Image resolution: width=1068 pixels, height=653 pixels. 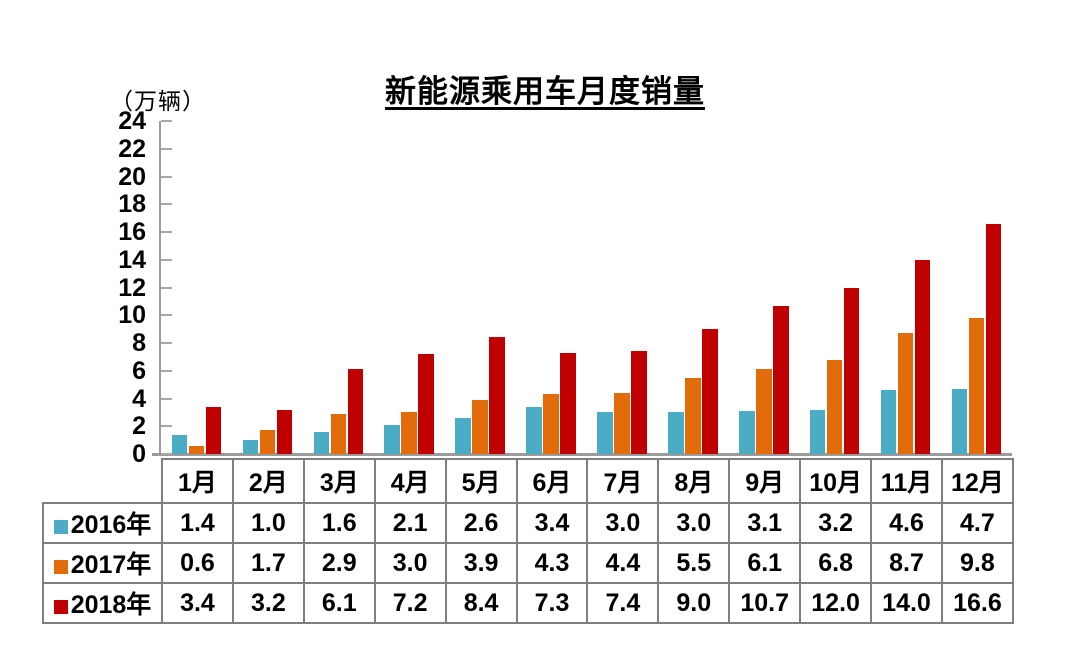 I want to click on bar-2018年-12月, so click(x=993, y=338).